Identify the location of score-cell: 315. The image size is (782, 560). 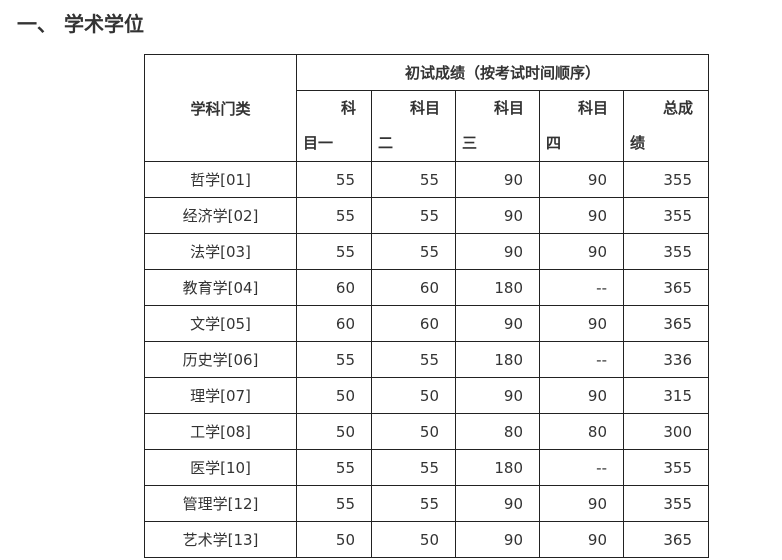
(666, 395).